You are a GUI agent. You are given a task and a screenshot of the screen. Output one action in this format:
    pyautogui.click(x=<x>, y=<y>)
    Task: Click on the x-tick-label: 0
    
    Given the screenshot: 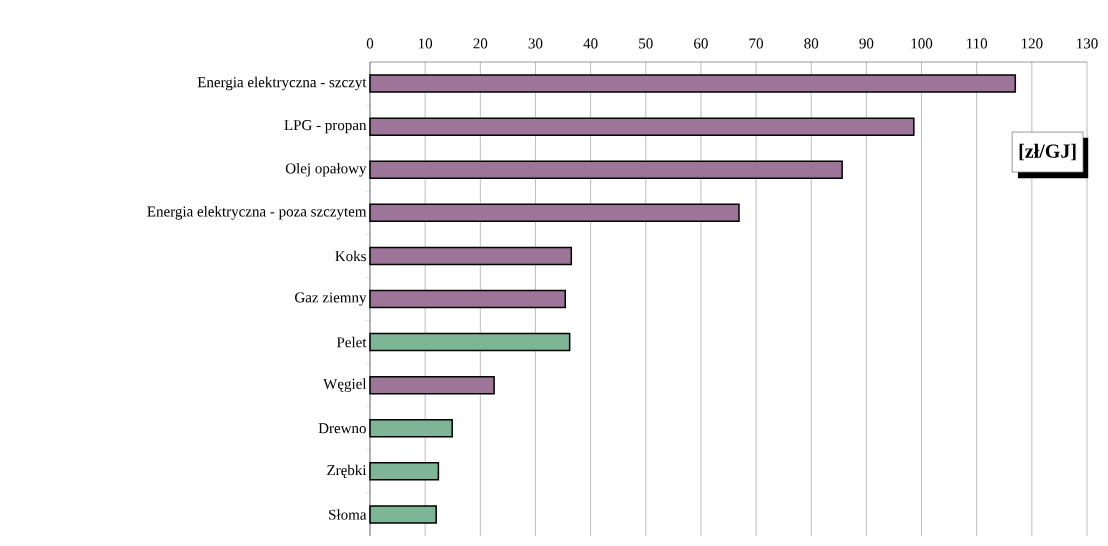 What is the action you would take?
    pyautogui.click(x=370, y=43)
    